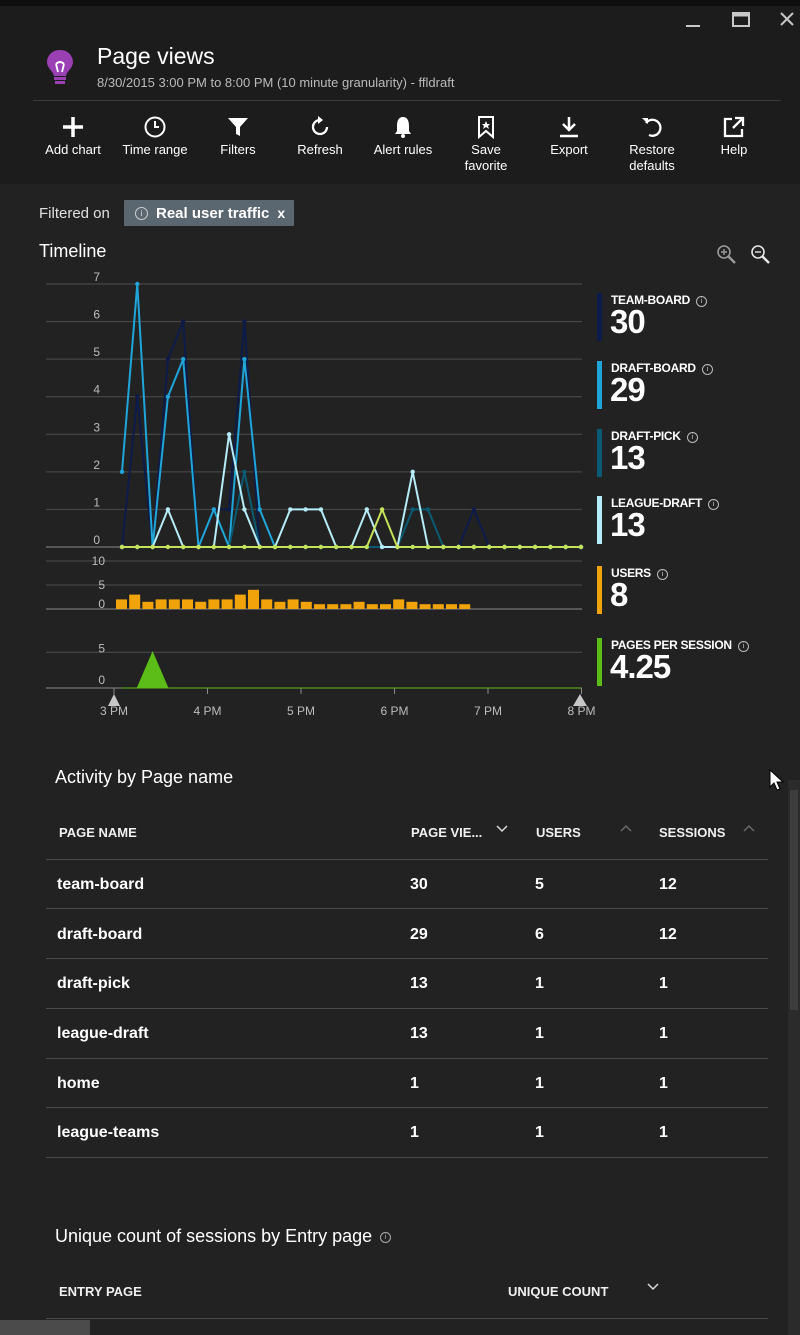  What do you see at coordinates (96, 277) in the screenshot?
I see `y-tick-label: 7` at bounding box center [96, 277].